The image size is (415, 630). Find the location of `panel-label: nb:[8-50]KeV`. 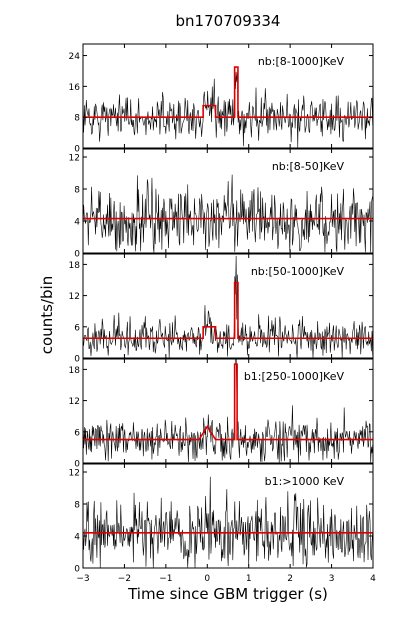

panel-label: nb:[8-50]KeV is located at coordinates (308, 166).